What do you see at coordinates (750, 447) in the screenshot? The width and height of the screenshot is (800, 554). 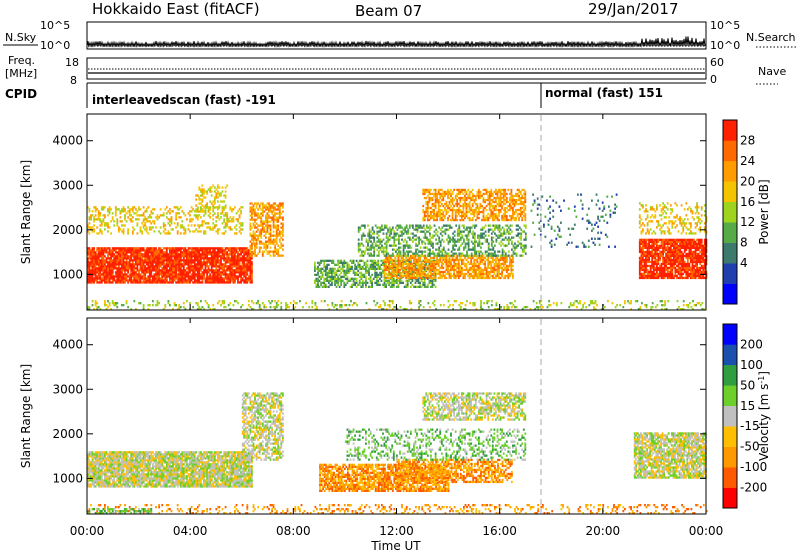 I see `velocity-colorbar-tick-5: -50` at bounding box center [750, 447].